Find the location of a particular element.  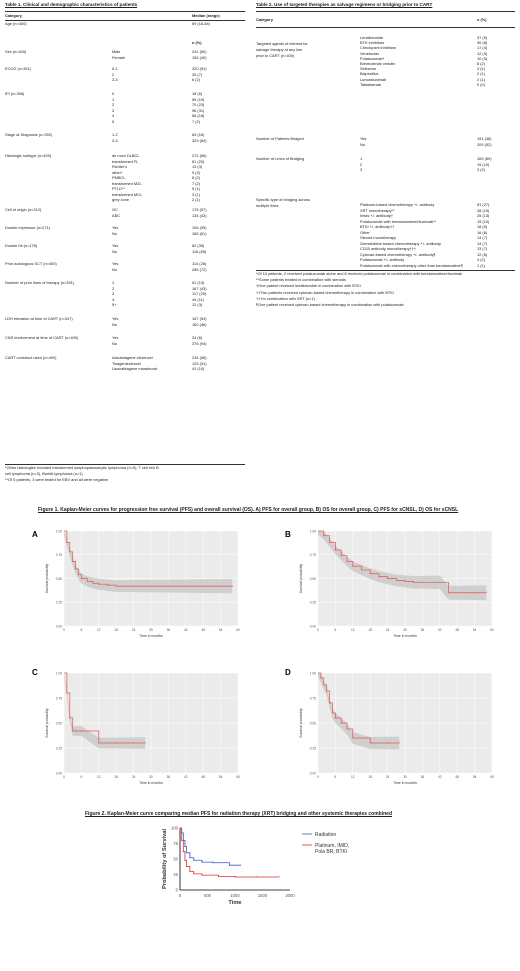

table2-row-label: Tafasitamab is located at coordinates (370, 84).